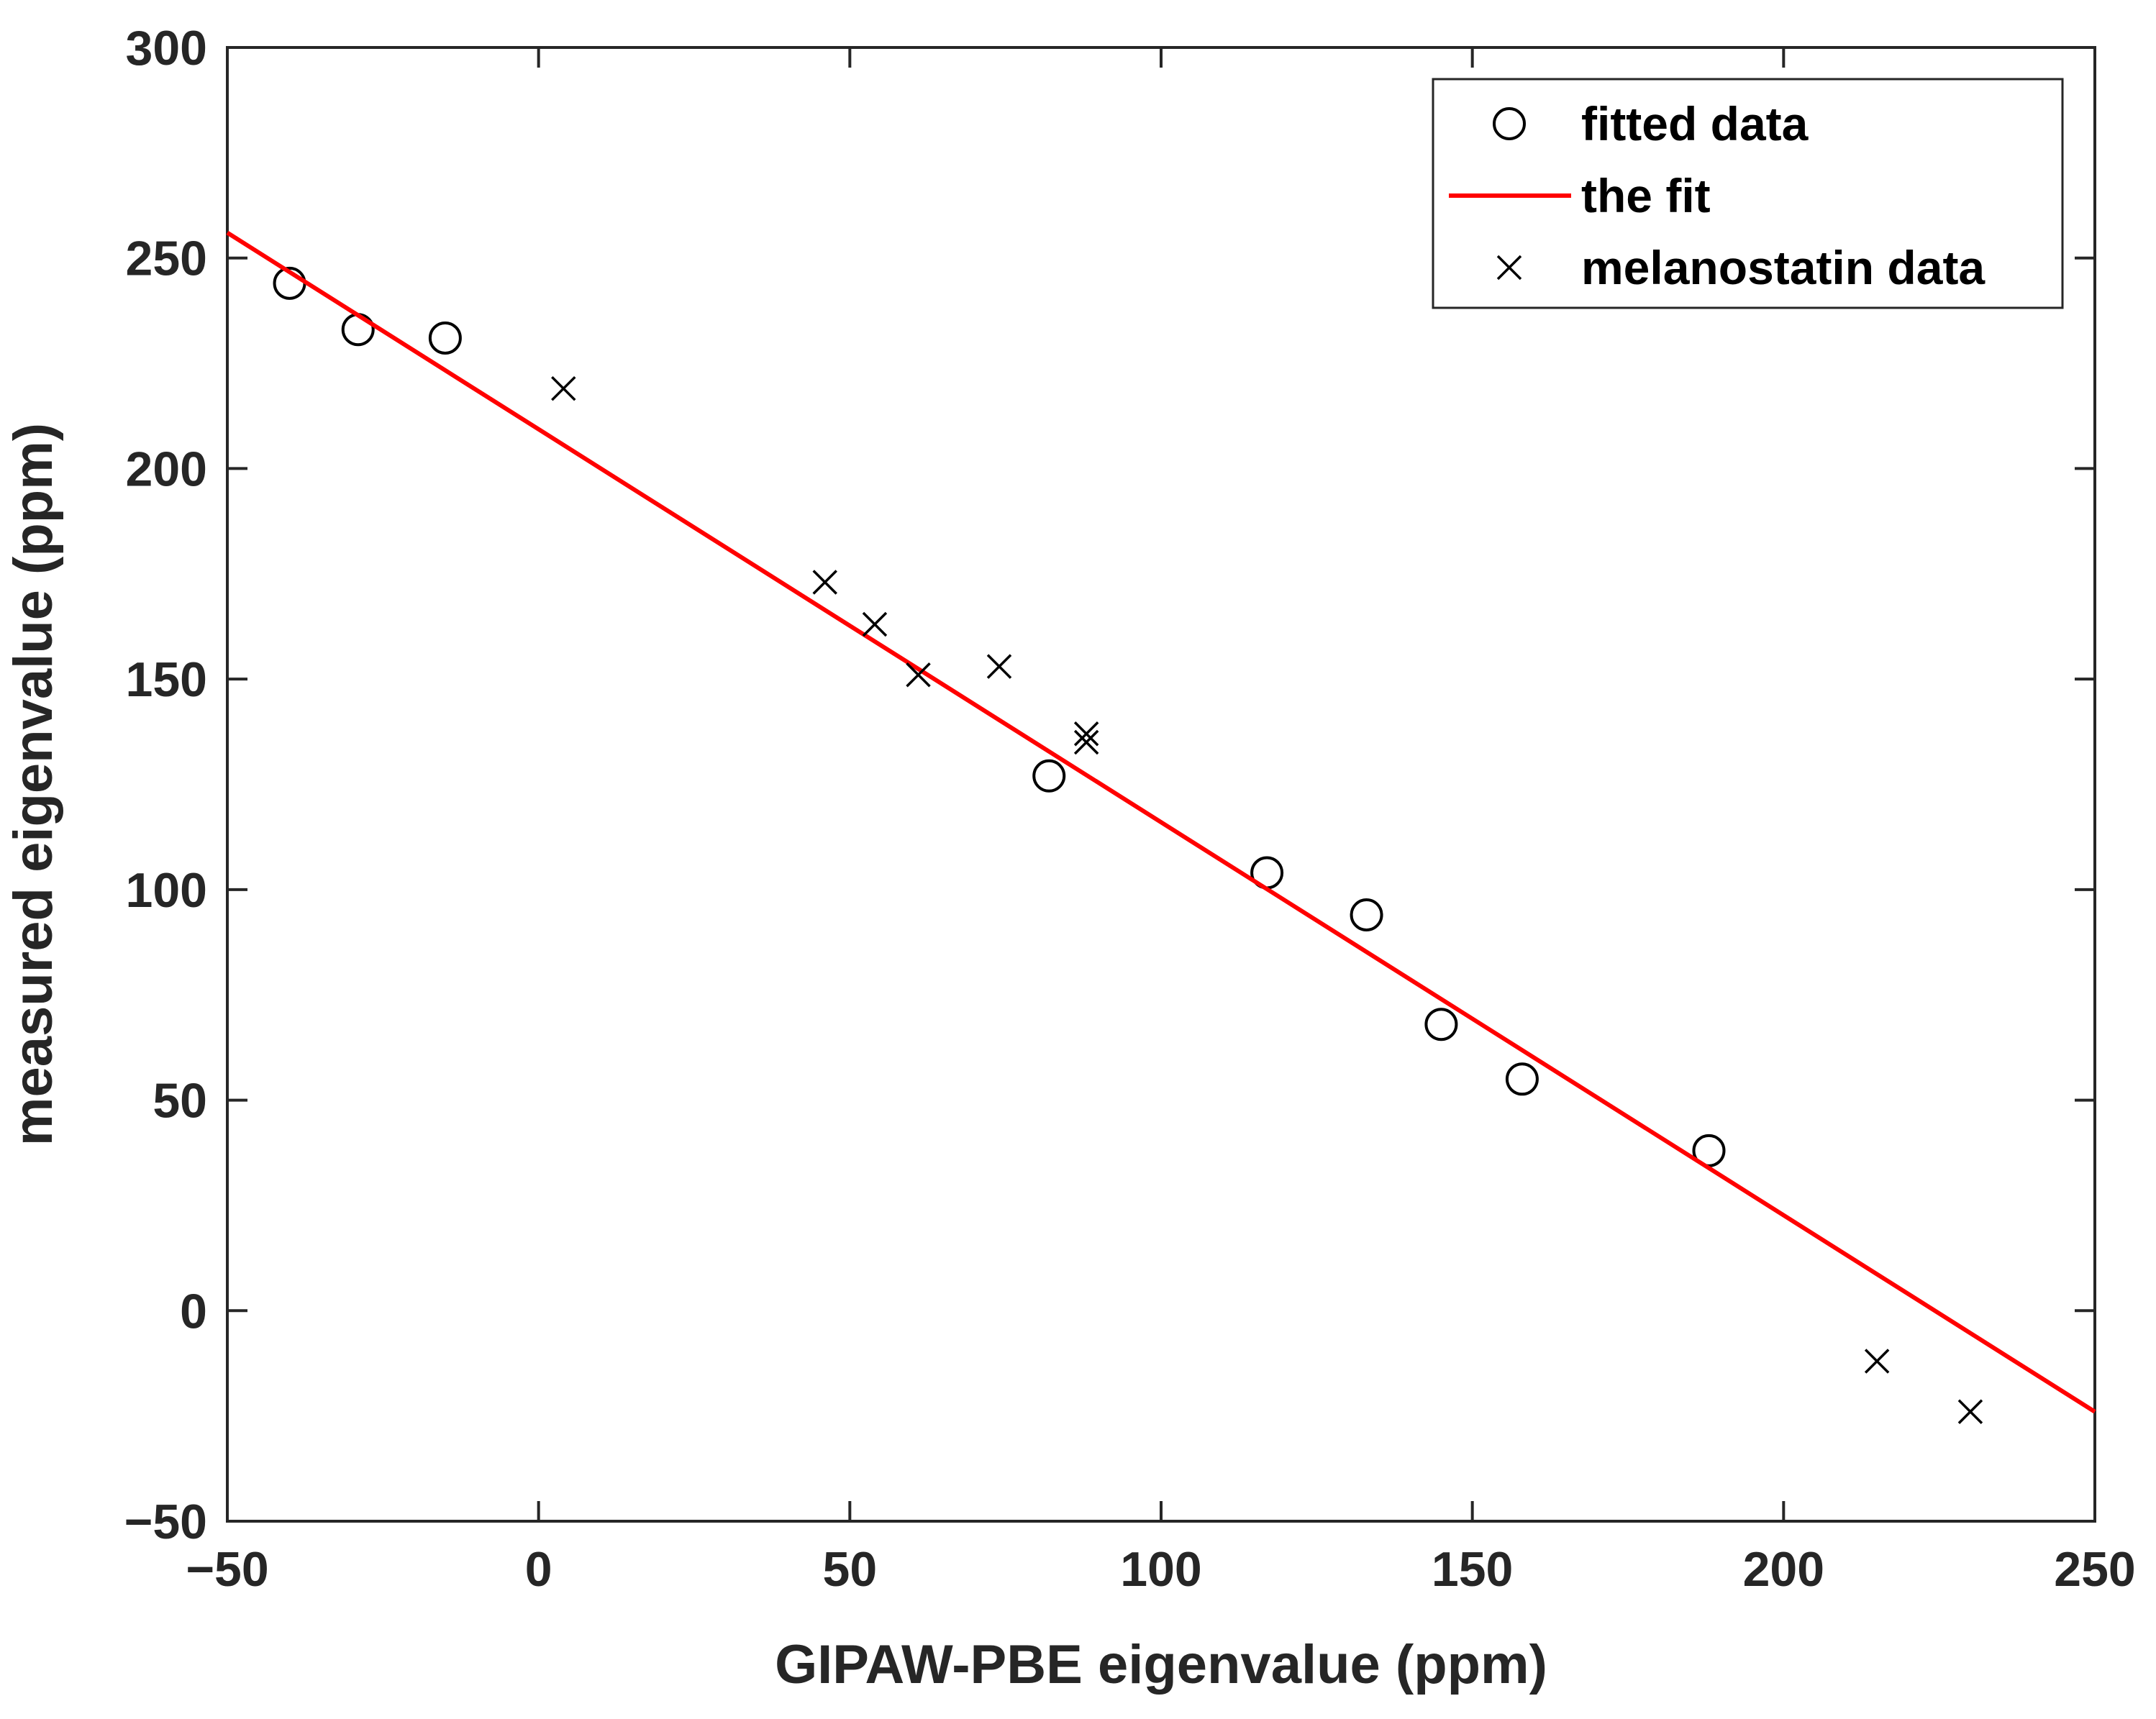  Describe the element at coordinates (165, 1522) in the screenshot. I see `y-tick-label: −50` at that location.